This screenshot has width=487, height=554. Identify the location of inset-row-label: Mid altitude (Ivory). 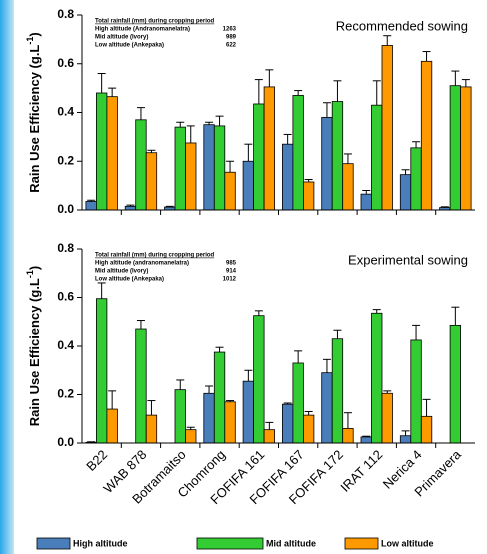
(121, 38).